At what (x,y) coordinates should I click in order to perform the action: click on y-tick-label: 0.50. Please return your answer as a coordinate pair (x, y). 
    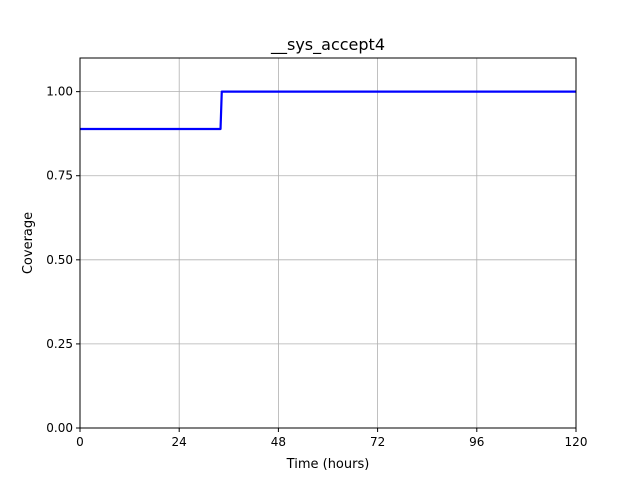
    Looking at the image, I should click on (59, 260).